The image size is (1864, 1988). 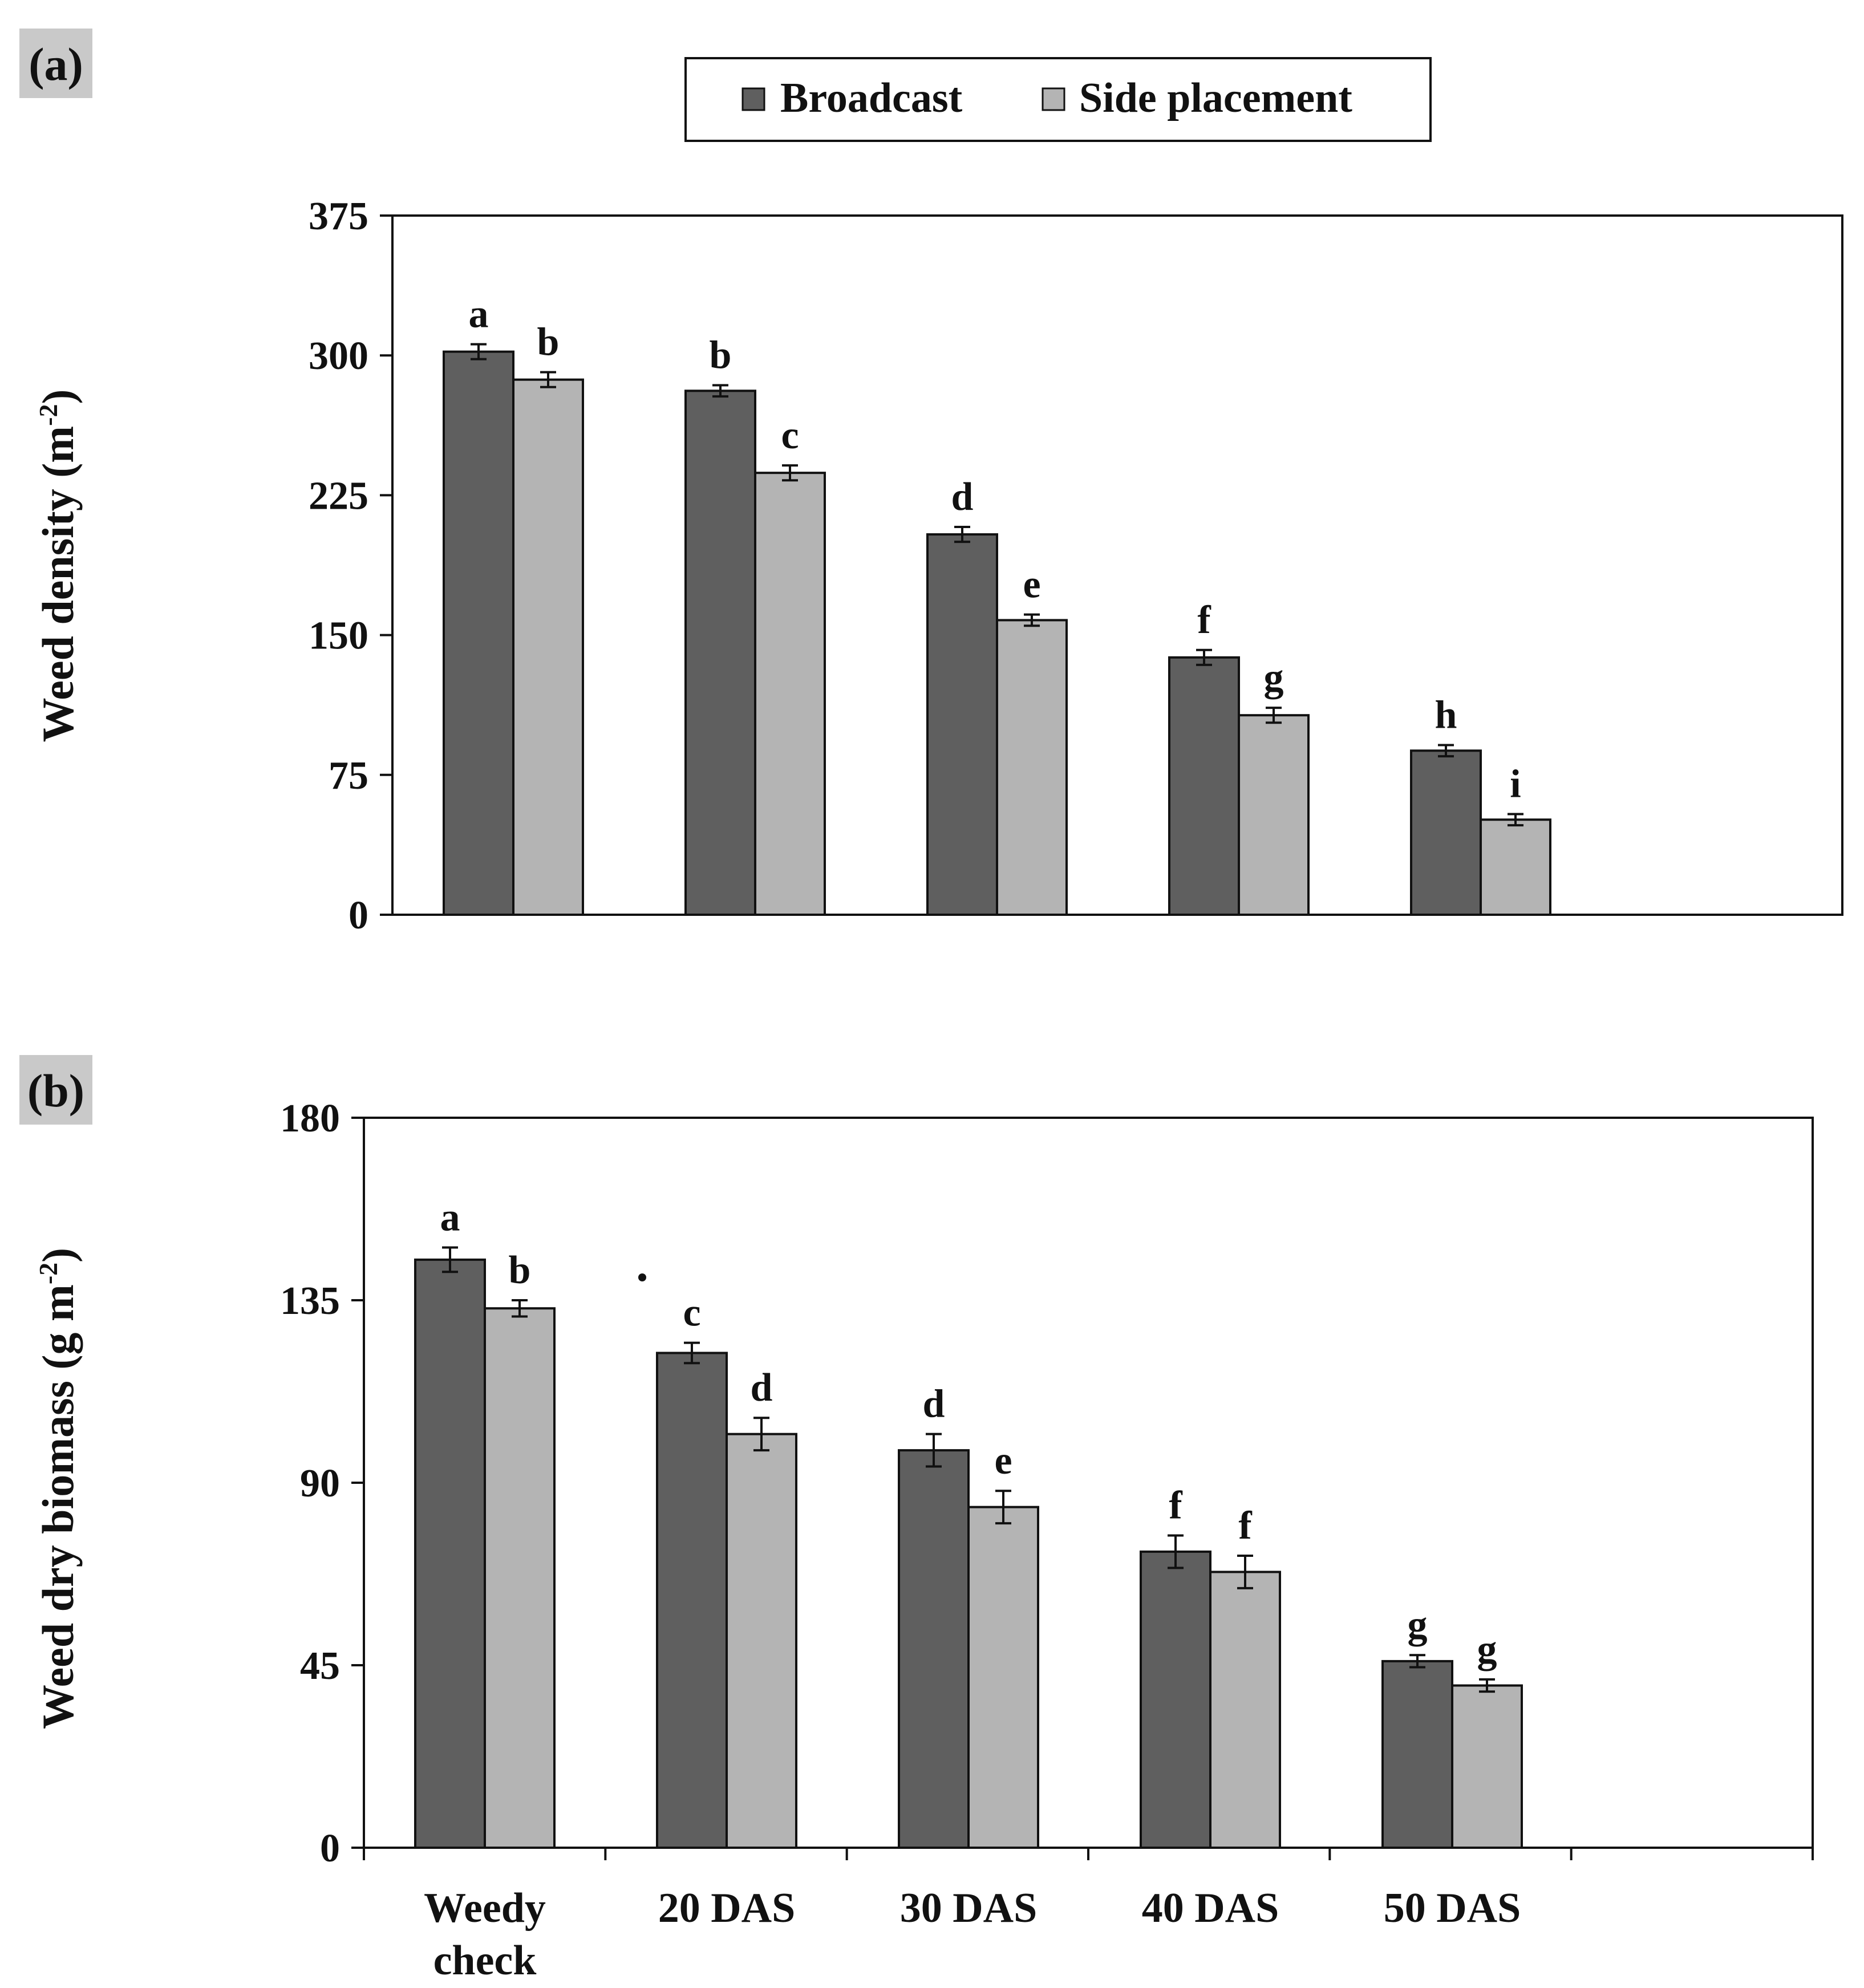 What do you see at coordinates (48, 415) in the screenshot?
I see `y-axis-label-a-superscript: -2` at bounding box center [48, 415].